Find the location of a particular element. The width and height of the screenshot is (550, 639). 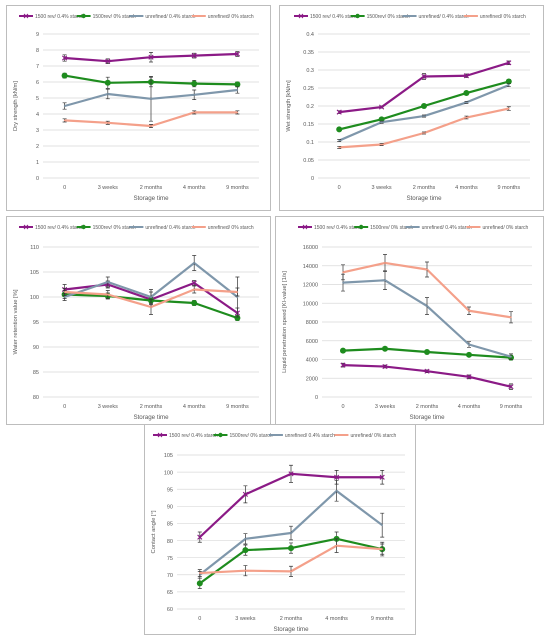

y-tick-label: 0.2 is located at coordinates (310, 107).